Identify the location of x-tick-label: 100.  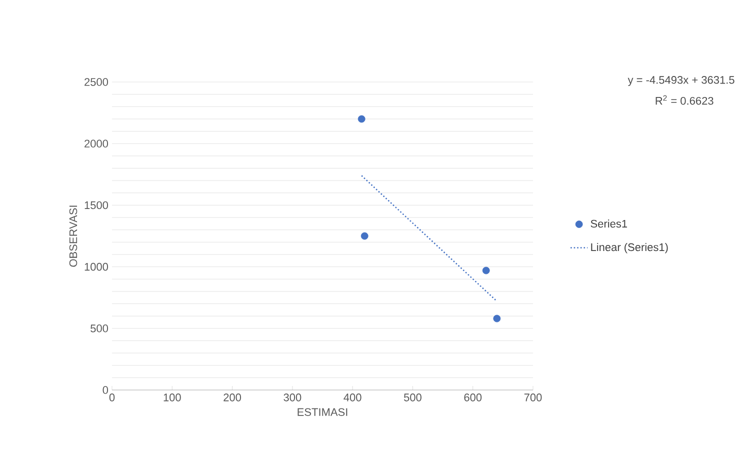
(172, 398).